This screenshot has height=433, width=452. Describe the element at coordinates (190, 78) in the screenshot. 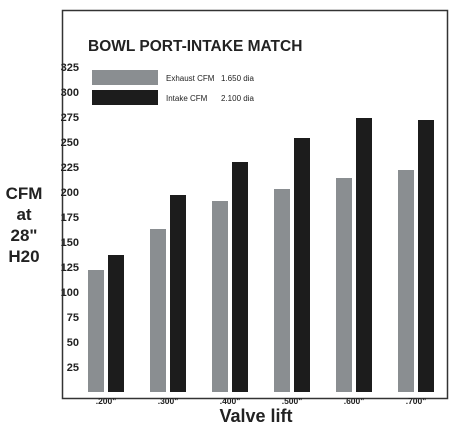

I see `legend-label-exhaust: Exhaust CFM` at that location.